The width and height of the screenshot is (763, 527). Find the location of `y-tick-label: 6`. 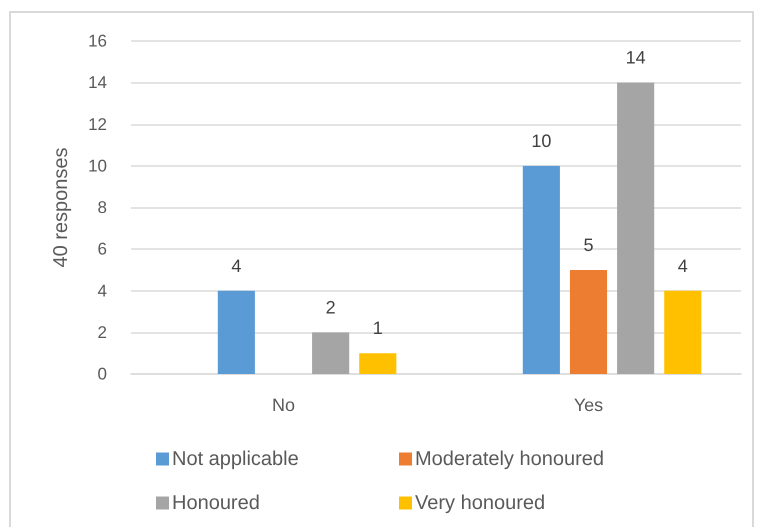

y-tick-label: 6 is located at coordinates (102, 249).